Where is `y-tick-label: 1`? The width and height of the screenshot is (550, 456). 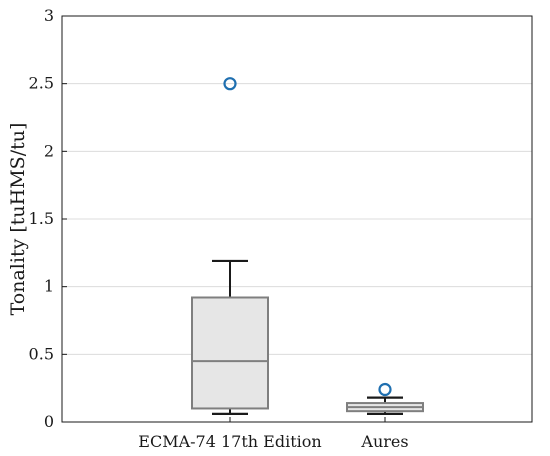 y-tick-label: 1 is located at coordinates (49, 286).